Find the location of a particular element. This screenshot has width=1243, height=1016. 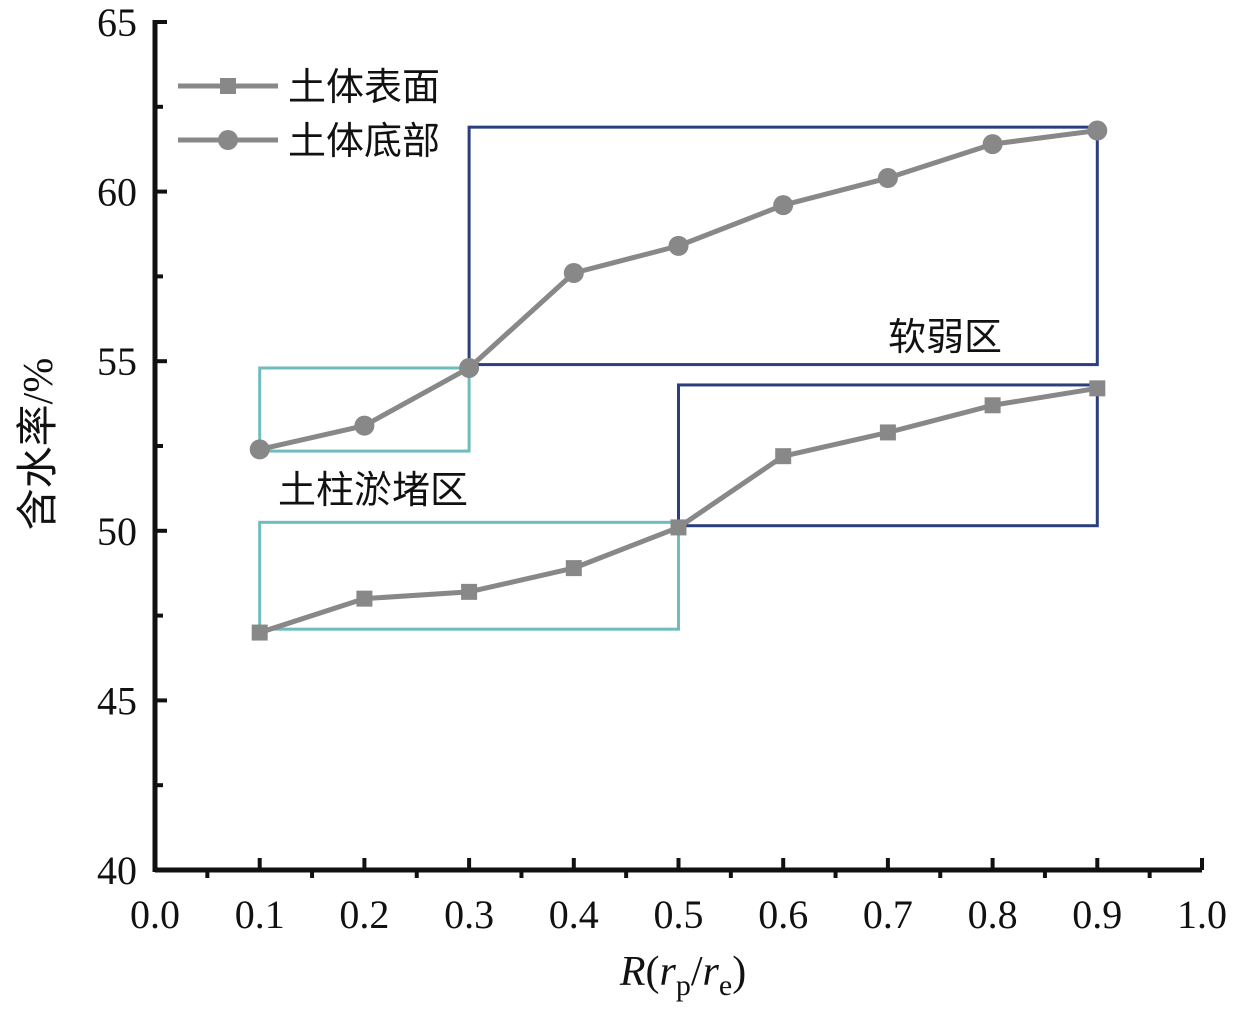

y-tick-label: 55 is located at coordinates (117, 361).